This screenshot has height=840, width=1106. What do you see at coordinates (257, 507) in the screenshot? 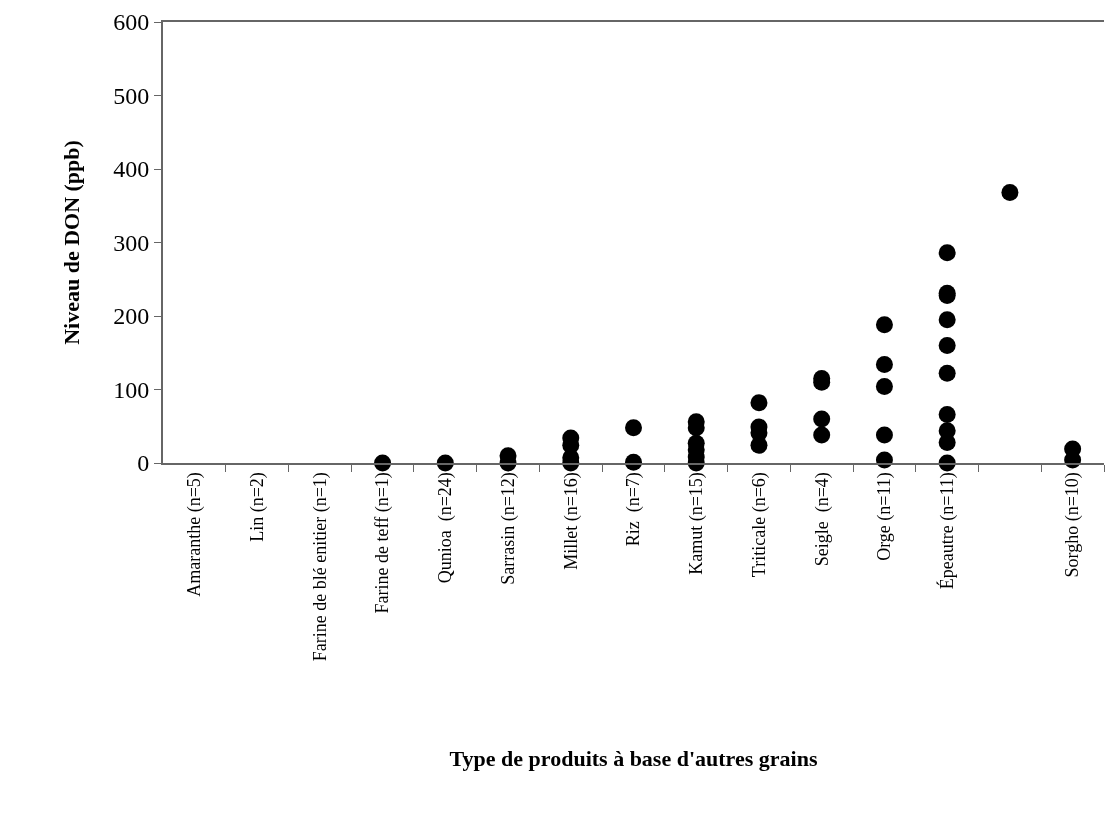
I see `x-tick-label: Lin (n=2)` at bounding box center [257, 507].